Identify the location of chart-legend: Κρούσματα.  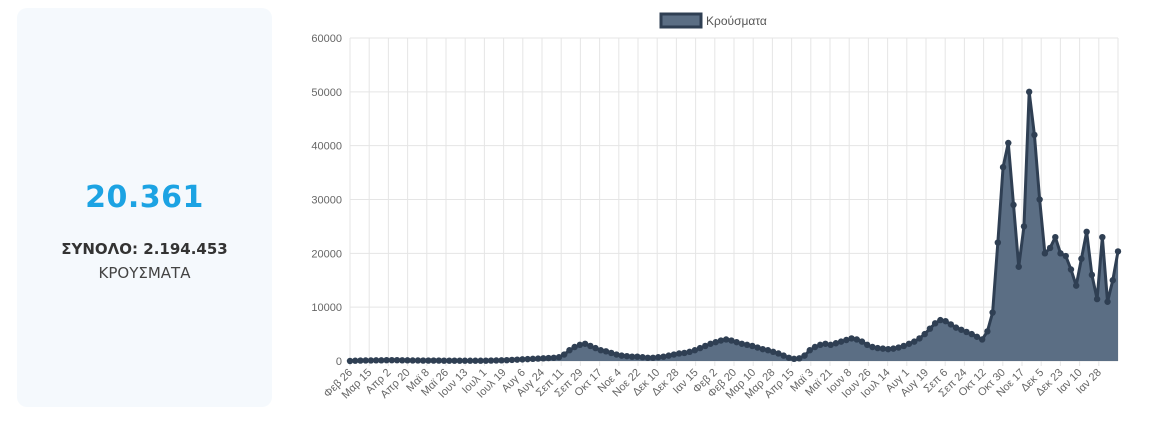
(713, 20).